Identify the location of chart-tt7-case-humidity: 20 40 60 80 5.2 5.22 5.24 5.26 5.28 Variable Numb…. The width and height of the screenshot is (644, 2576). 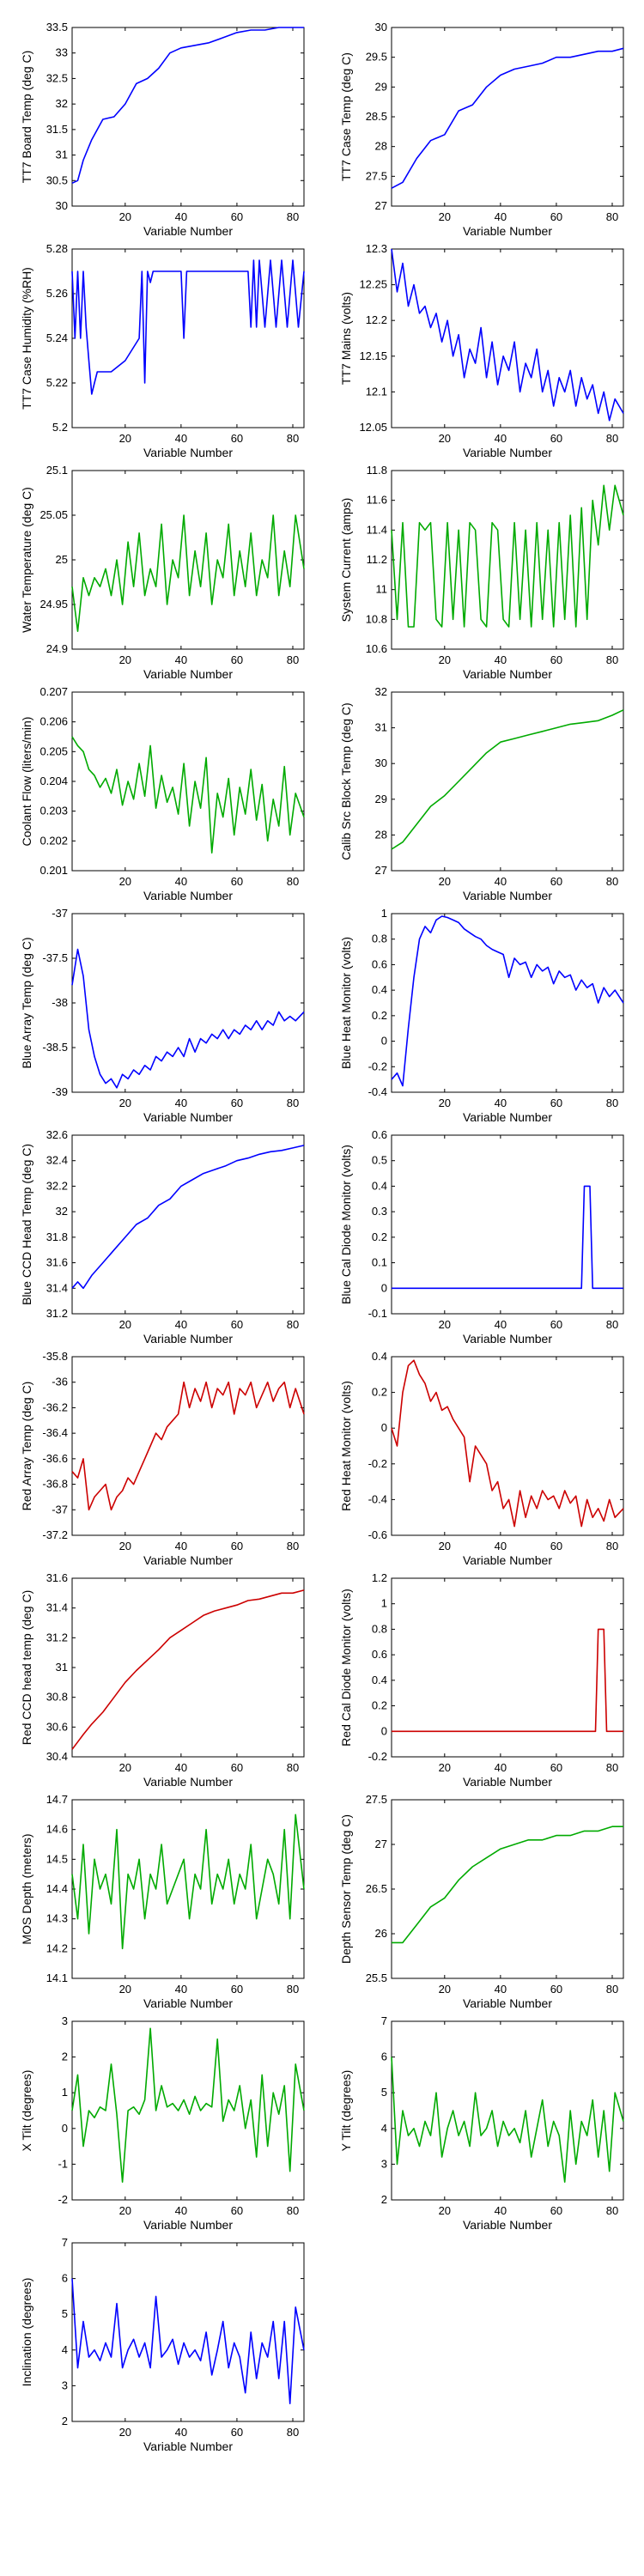
(162, 350).